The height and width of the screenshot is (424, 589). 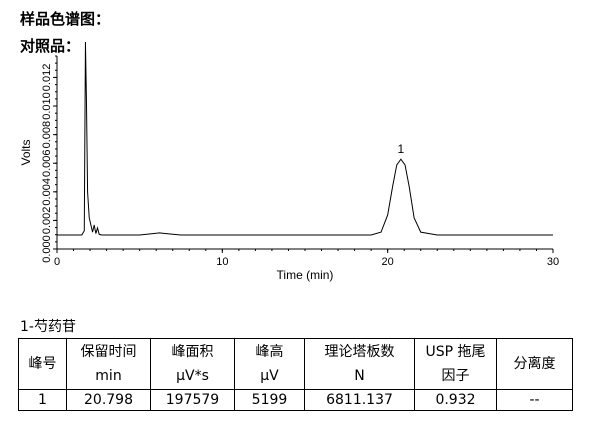 I want to click on table-header-row: 峰号 保留时间 min 峰面积 μV*s 峰高 μV 理论塔板数 N USP 拖尾 因子 分离度, so click(x=295, y=364).